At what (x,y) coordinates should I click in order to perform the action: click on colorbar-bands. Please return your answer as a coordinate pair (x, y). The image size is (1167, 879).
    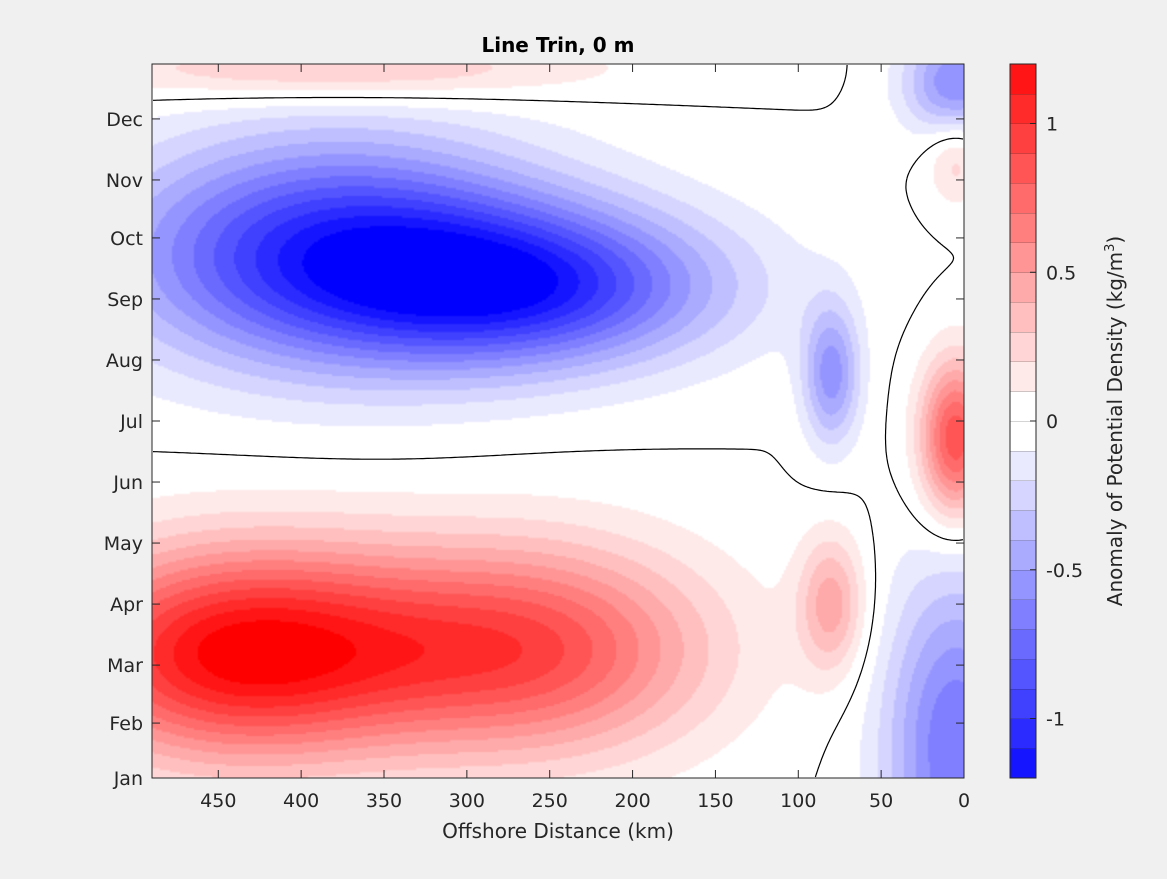
    Looking at the image, I should click on (1023, 421).